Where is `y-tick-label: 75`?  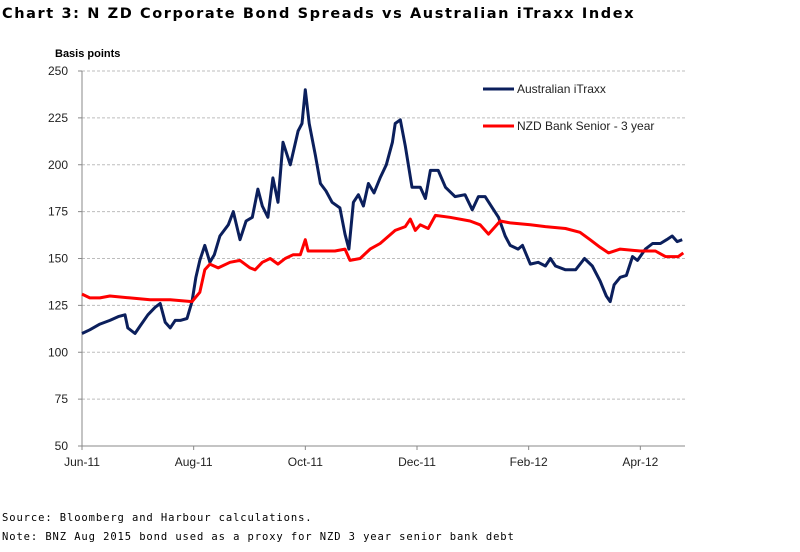
y-tick-label: 75 is located at coordinates (62, 399).